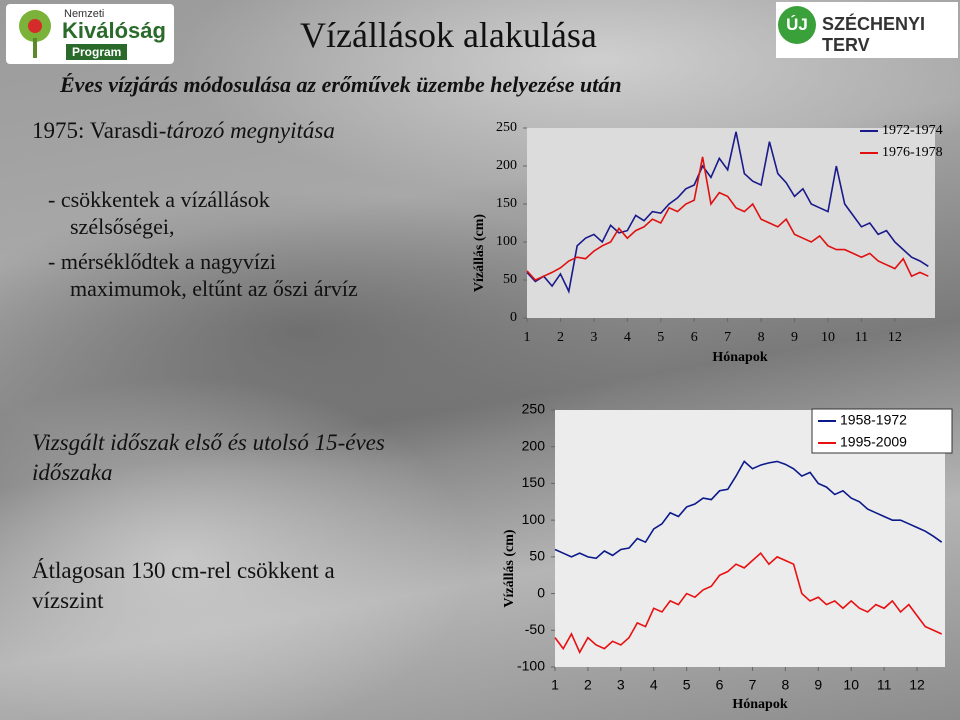  What do you see at coordinates (882, 431) in the screenshot?
I see `legend-box` at bounding box center [882, 431].